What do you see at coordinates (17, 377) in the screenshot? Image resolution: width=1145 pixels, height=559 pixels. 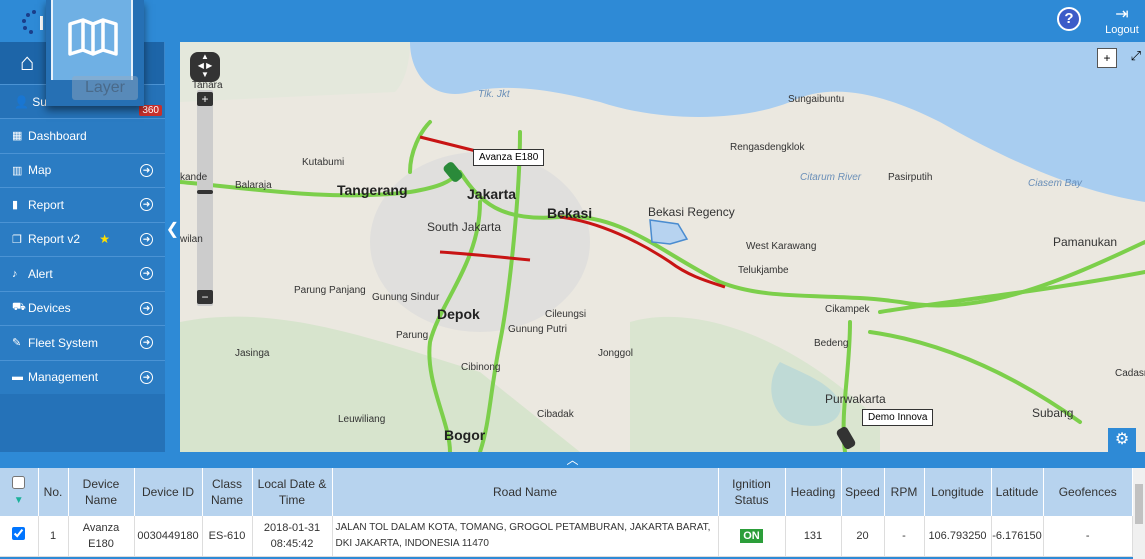 I see `briefcase-icon: ▬` at bounding box center [17, 377].